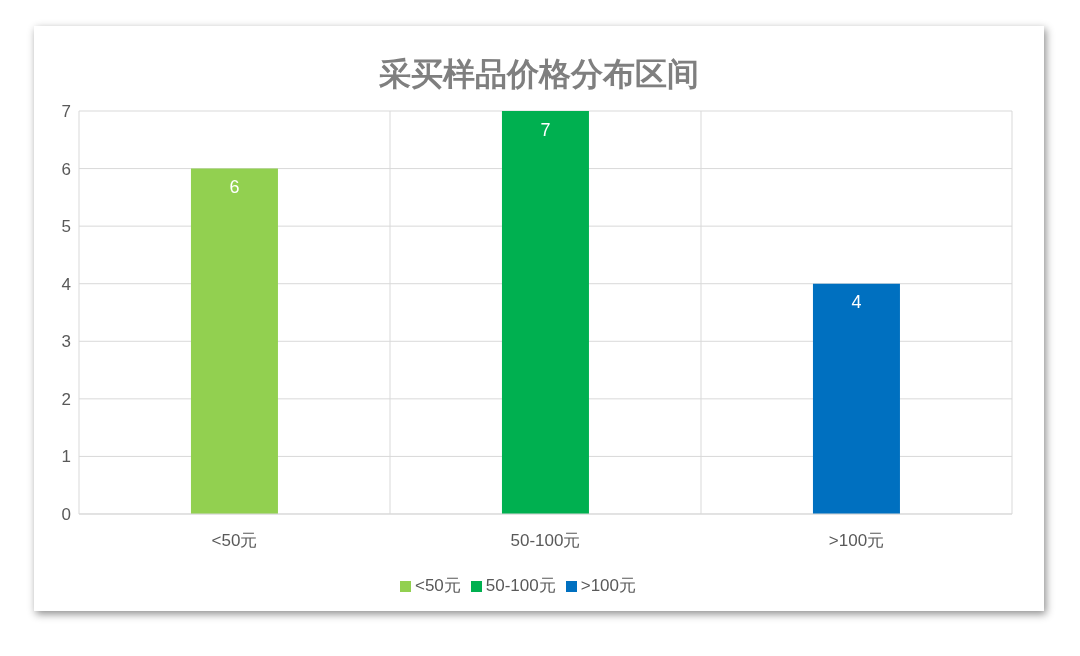  Describe the element at coordinates (234, 541) in the screenshot. I see `x-tick-label: <50元` at that location.